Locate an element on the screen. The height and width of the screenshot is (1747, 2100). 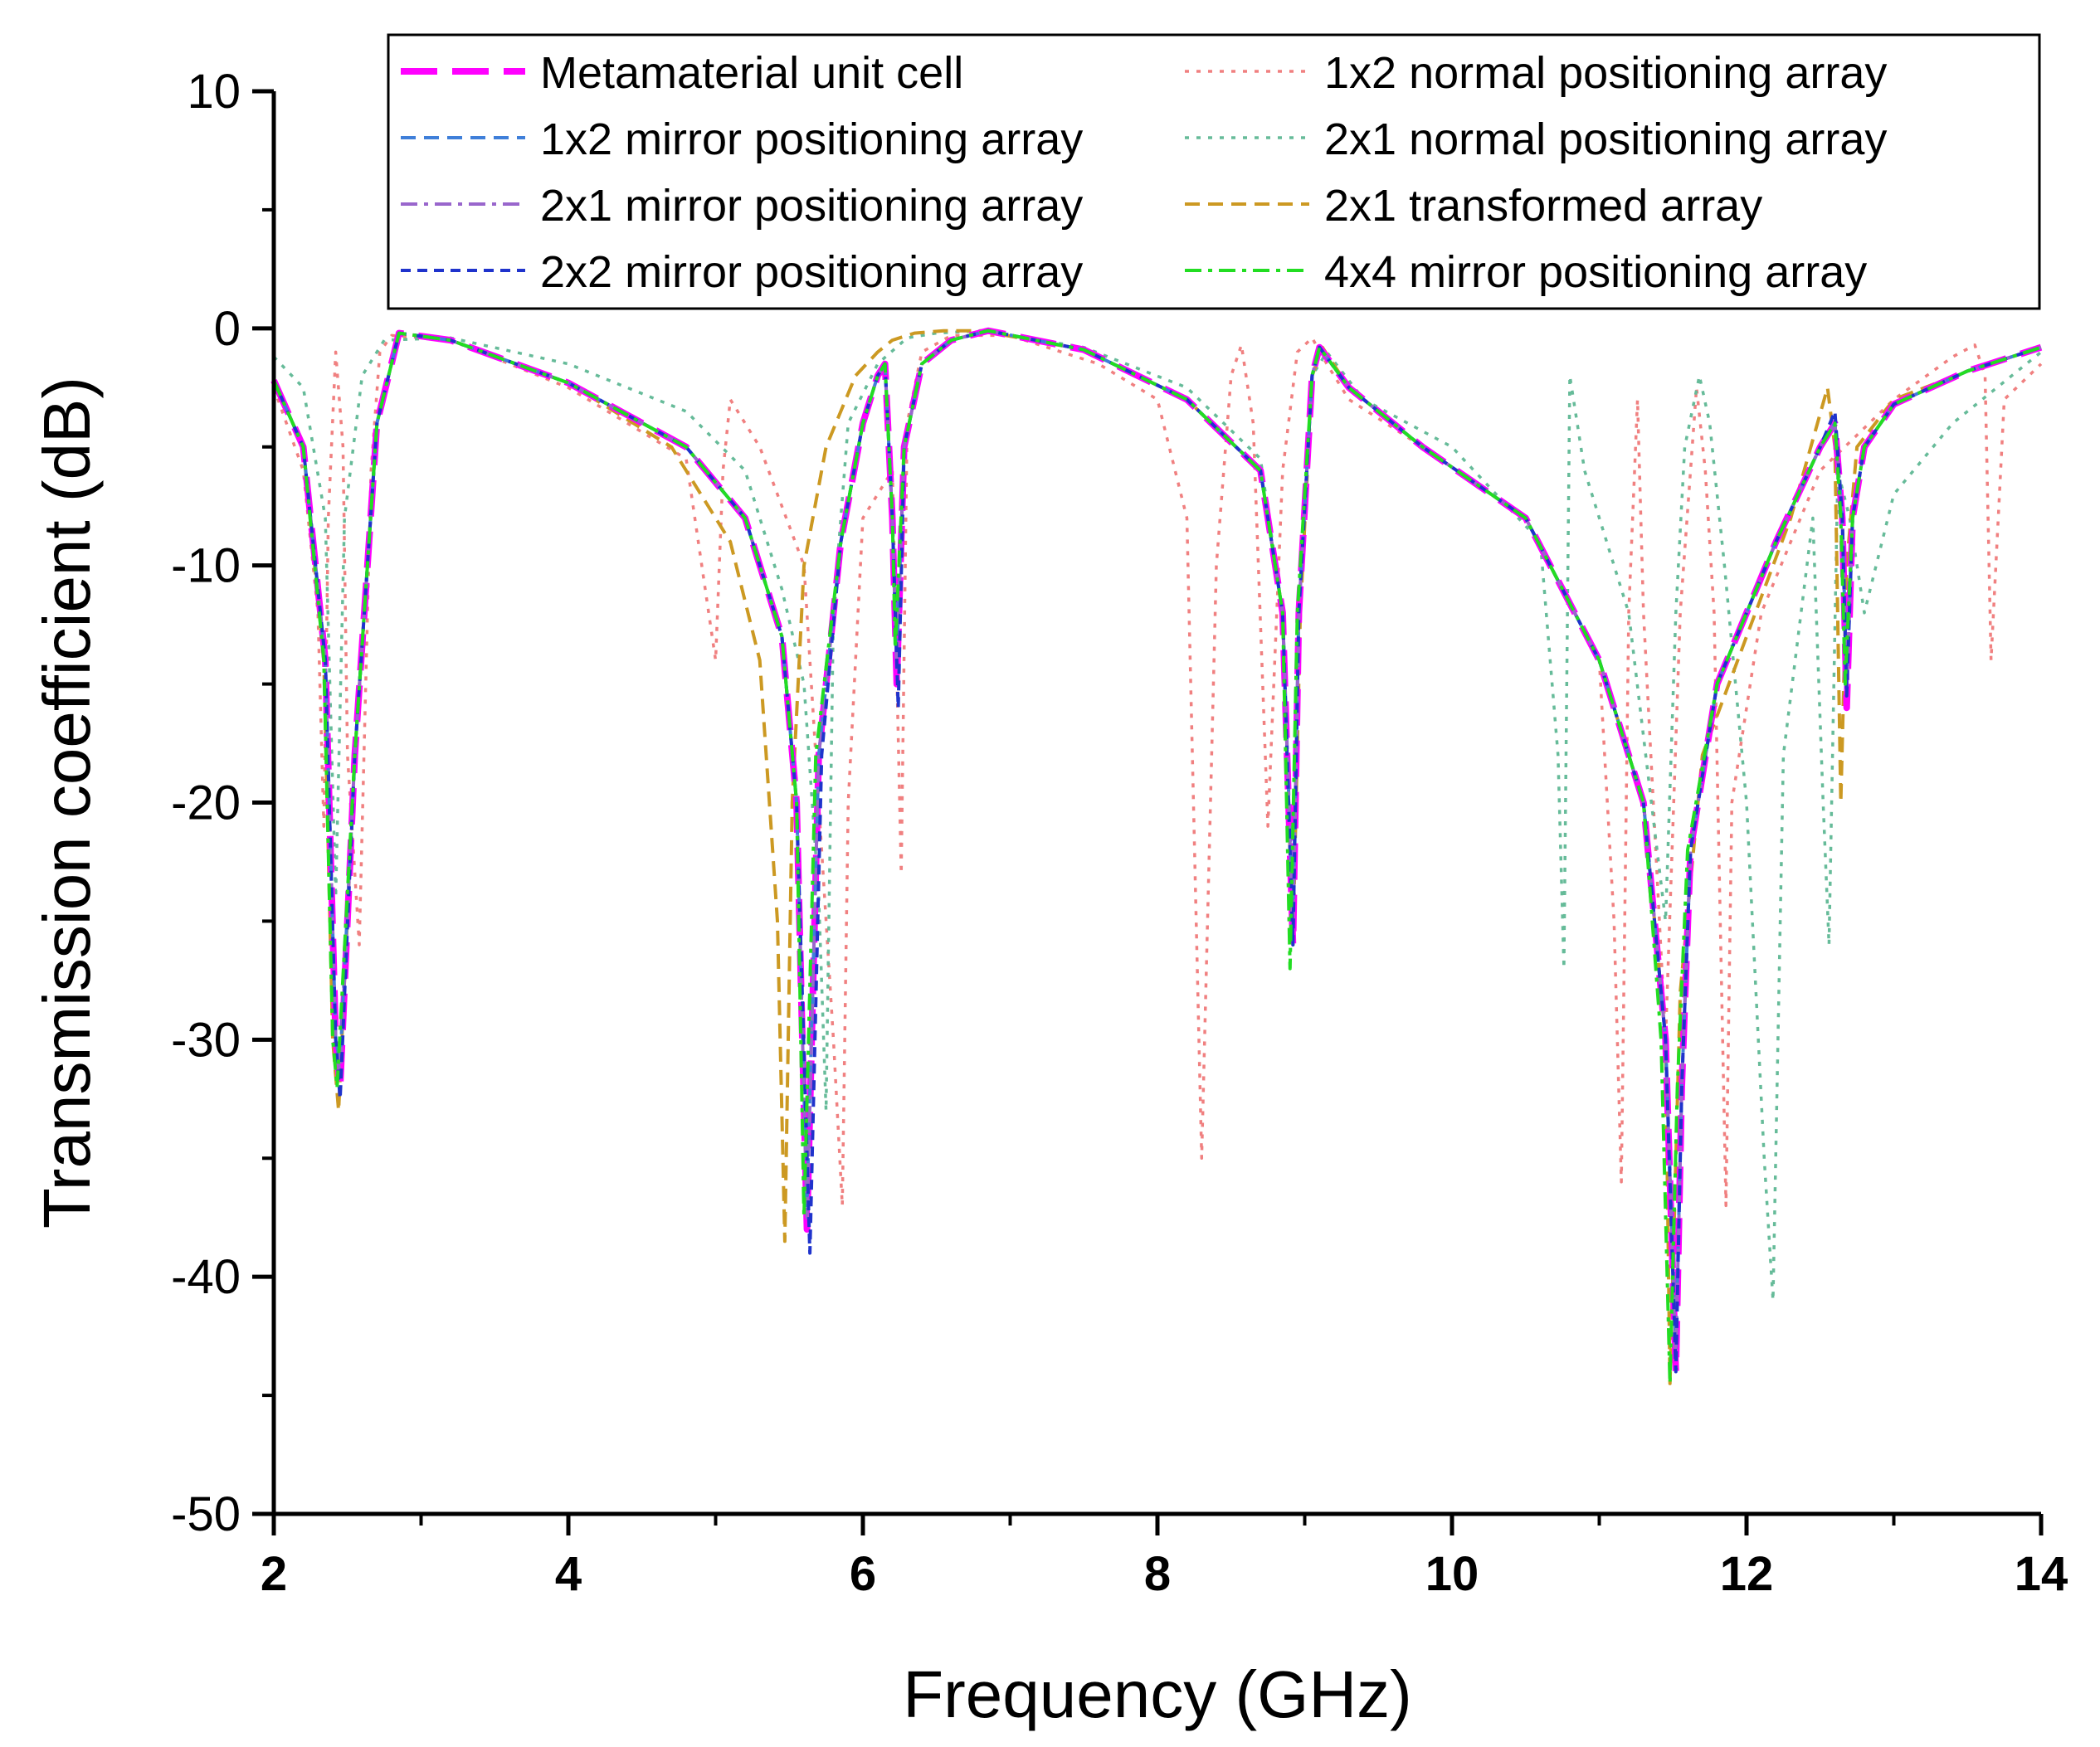
y-tick-label: -50 is located at coordinates (206, 1514).